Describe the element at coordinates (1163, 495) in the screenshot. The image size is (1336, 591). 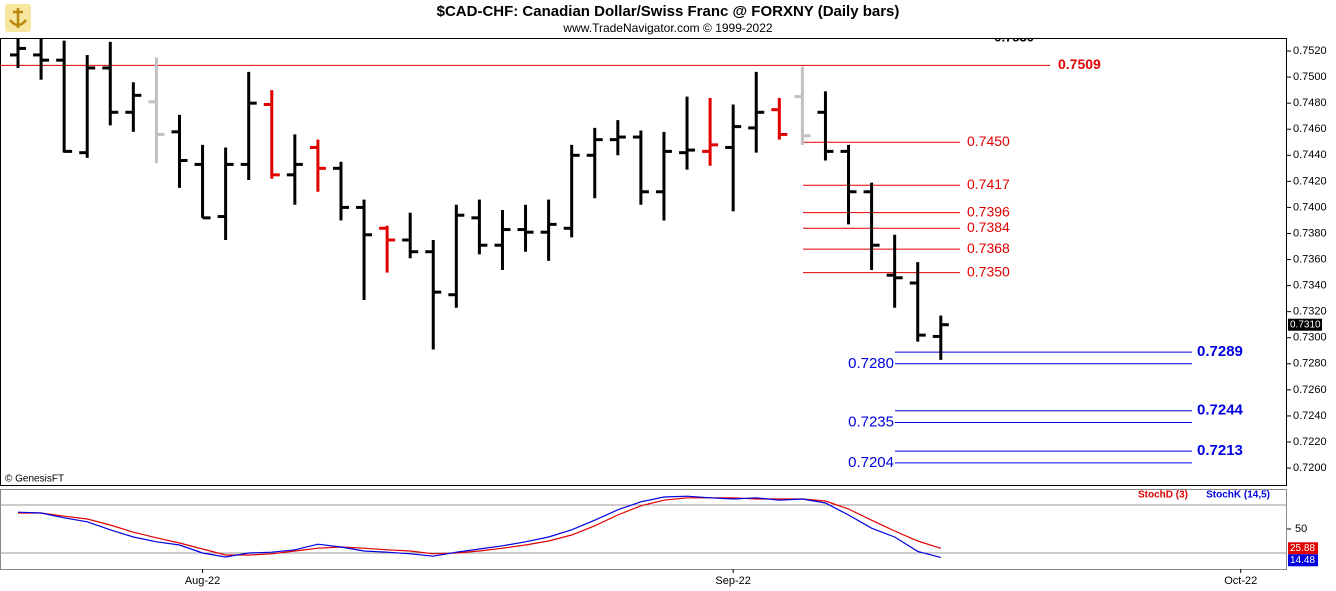
I see `legend-entry: StochD (3)` at that location.